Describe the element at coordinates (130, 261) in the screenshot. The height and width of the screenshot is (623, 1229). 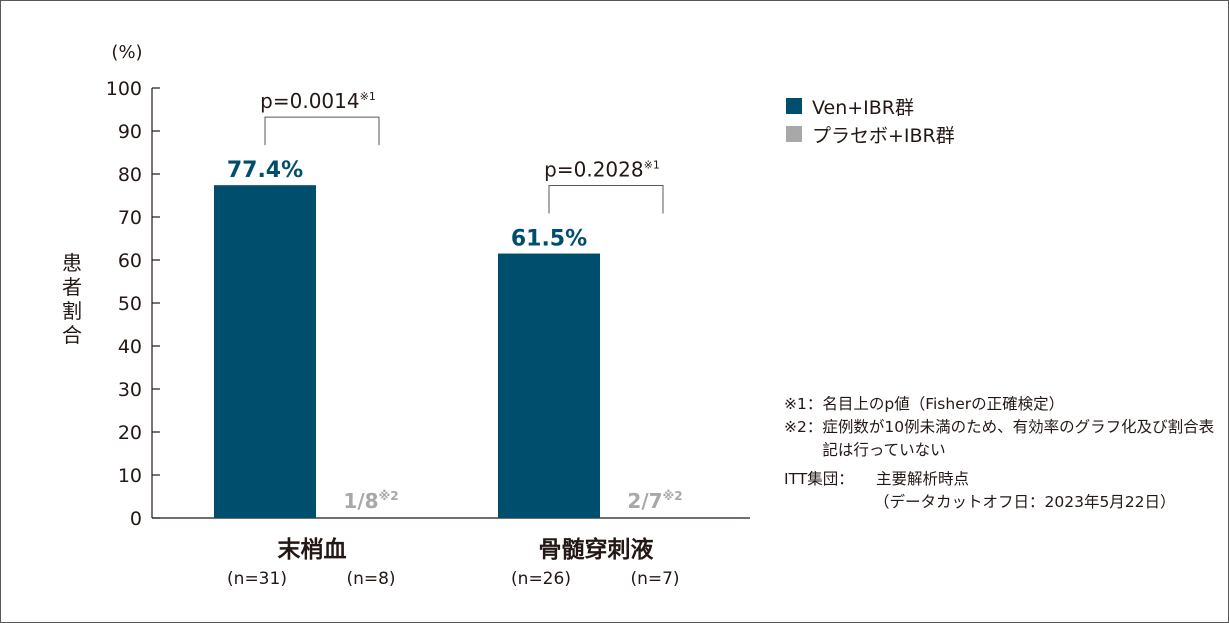
I see `y-tick-label: 60` at that location.